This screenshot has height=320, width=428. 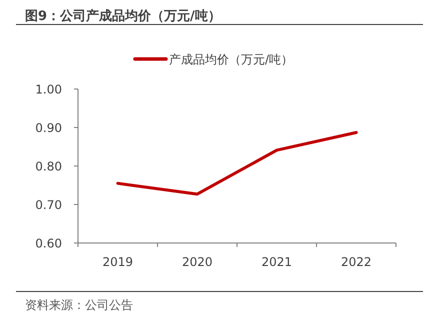 What do you see at coordinates (79, 305) in the screenshot?
I see `text: 资料来源：公司公告` at bounding box center [79, 305].